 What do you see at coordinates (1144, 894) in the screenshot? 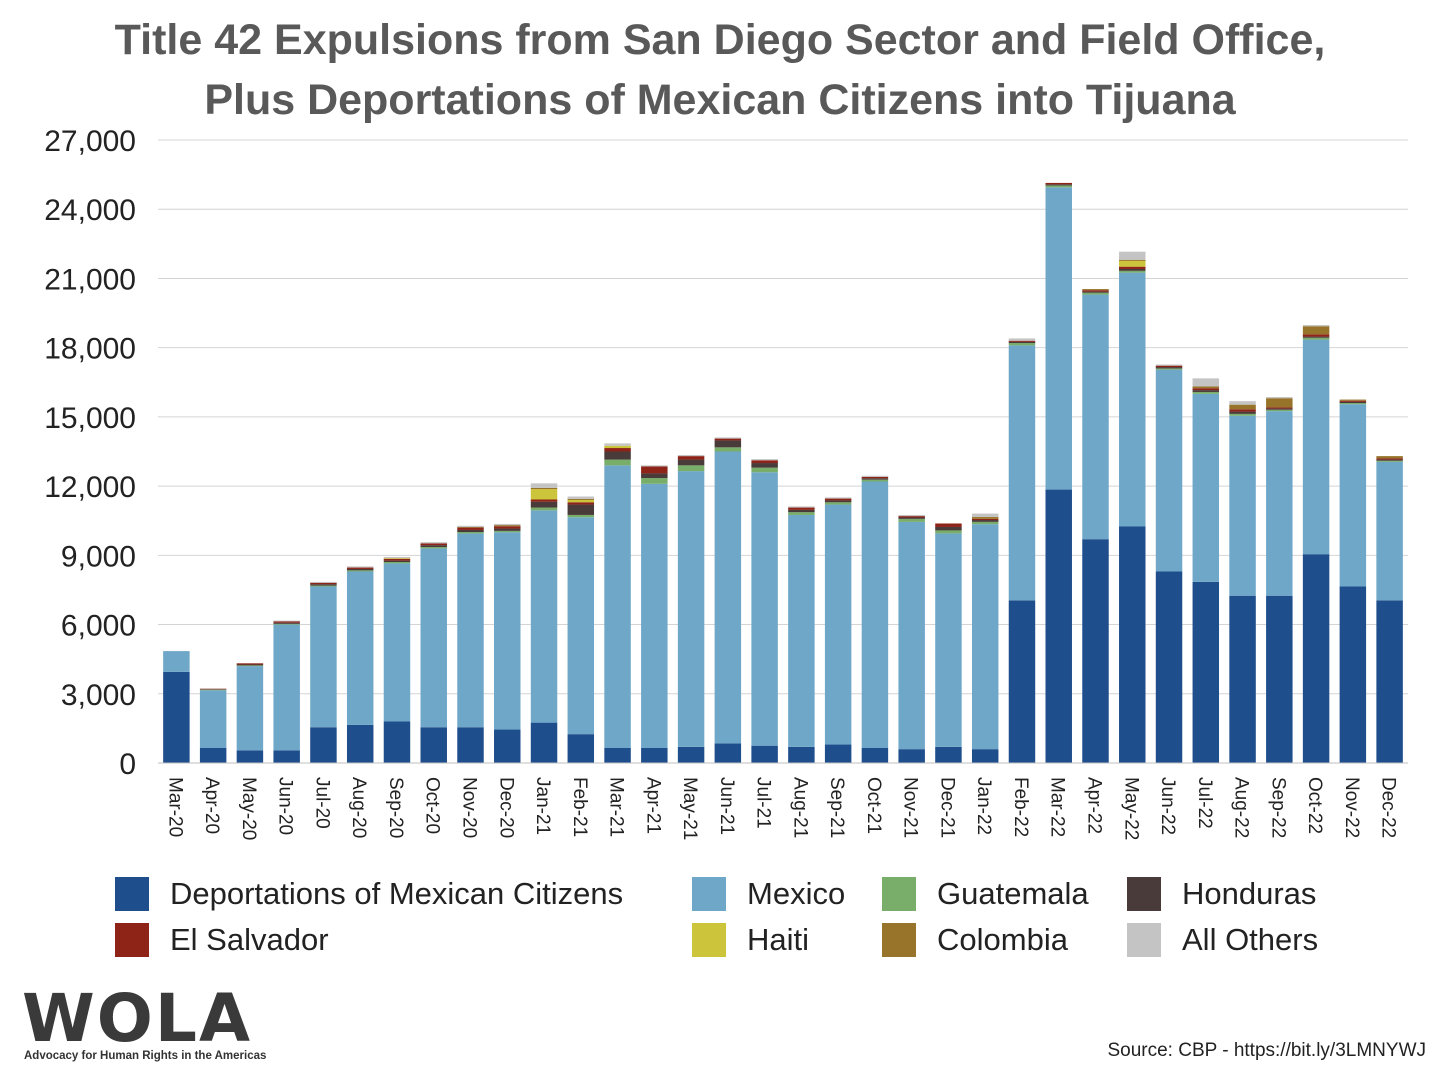
I see `legend-swatch-honduras` at bounding box center [1144, 894].